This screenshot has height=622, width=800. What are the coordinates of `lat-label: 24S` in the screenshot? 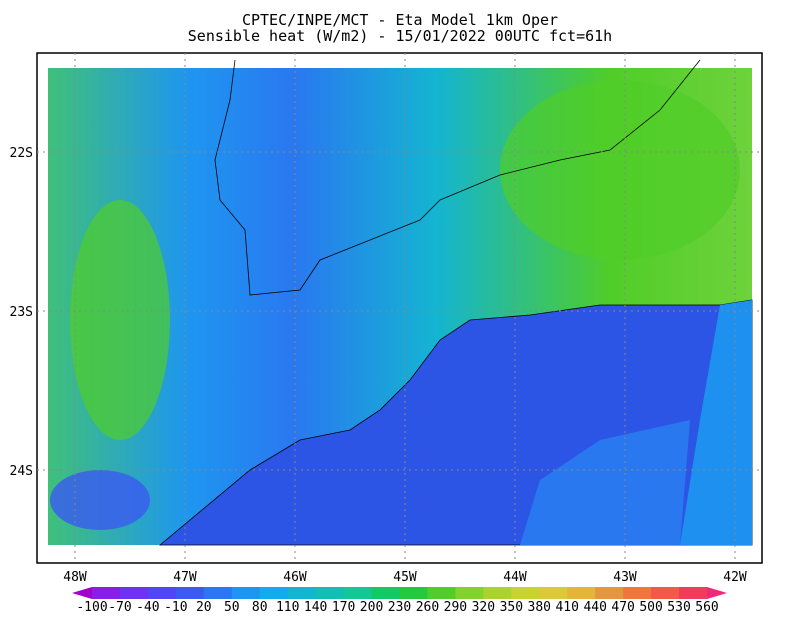 It's located at (21, 471).